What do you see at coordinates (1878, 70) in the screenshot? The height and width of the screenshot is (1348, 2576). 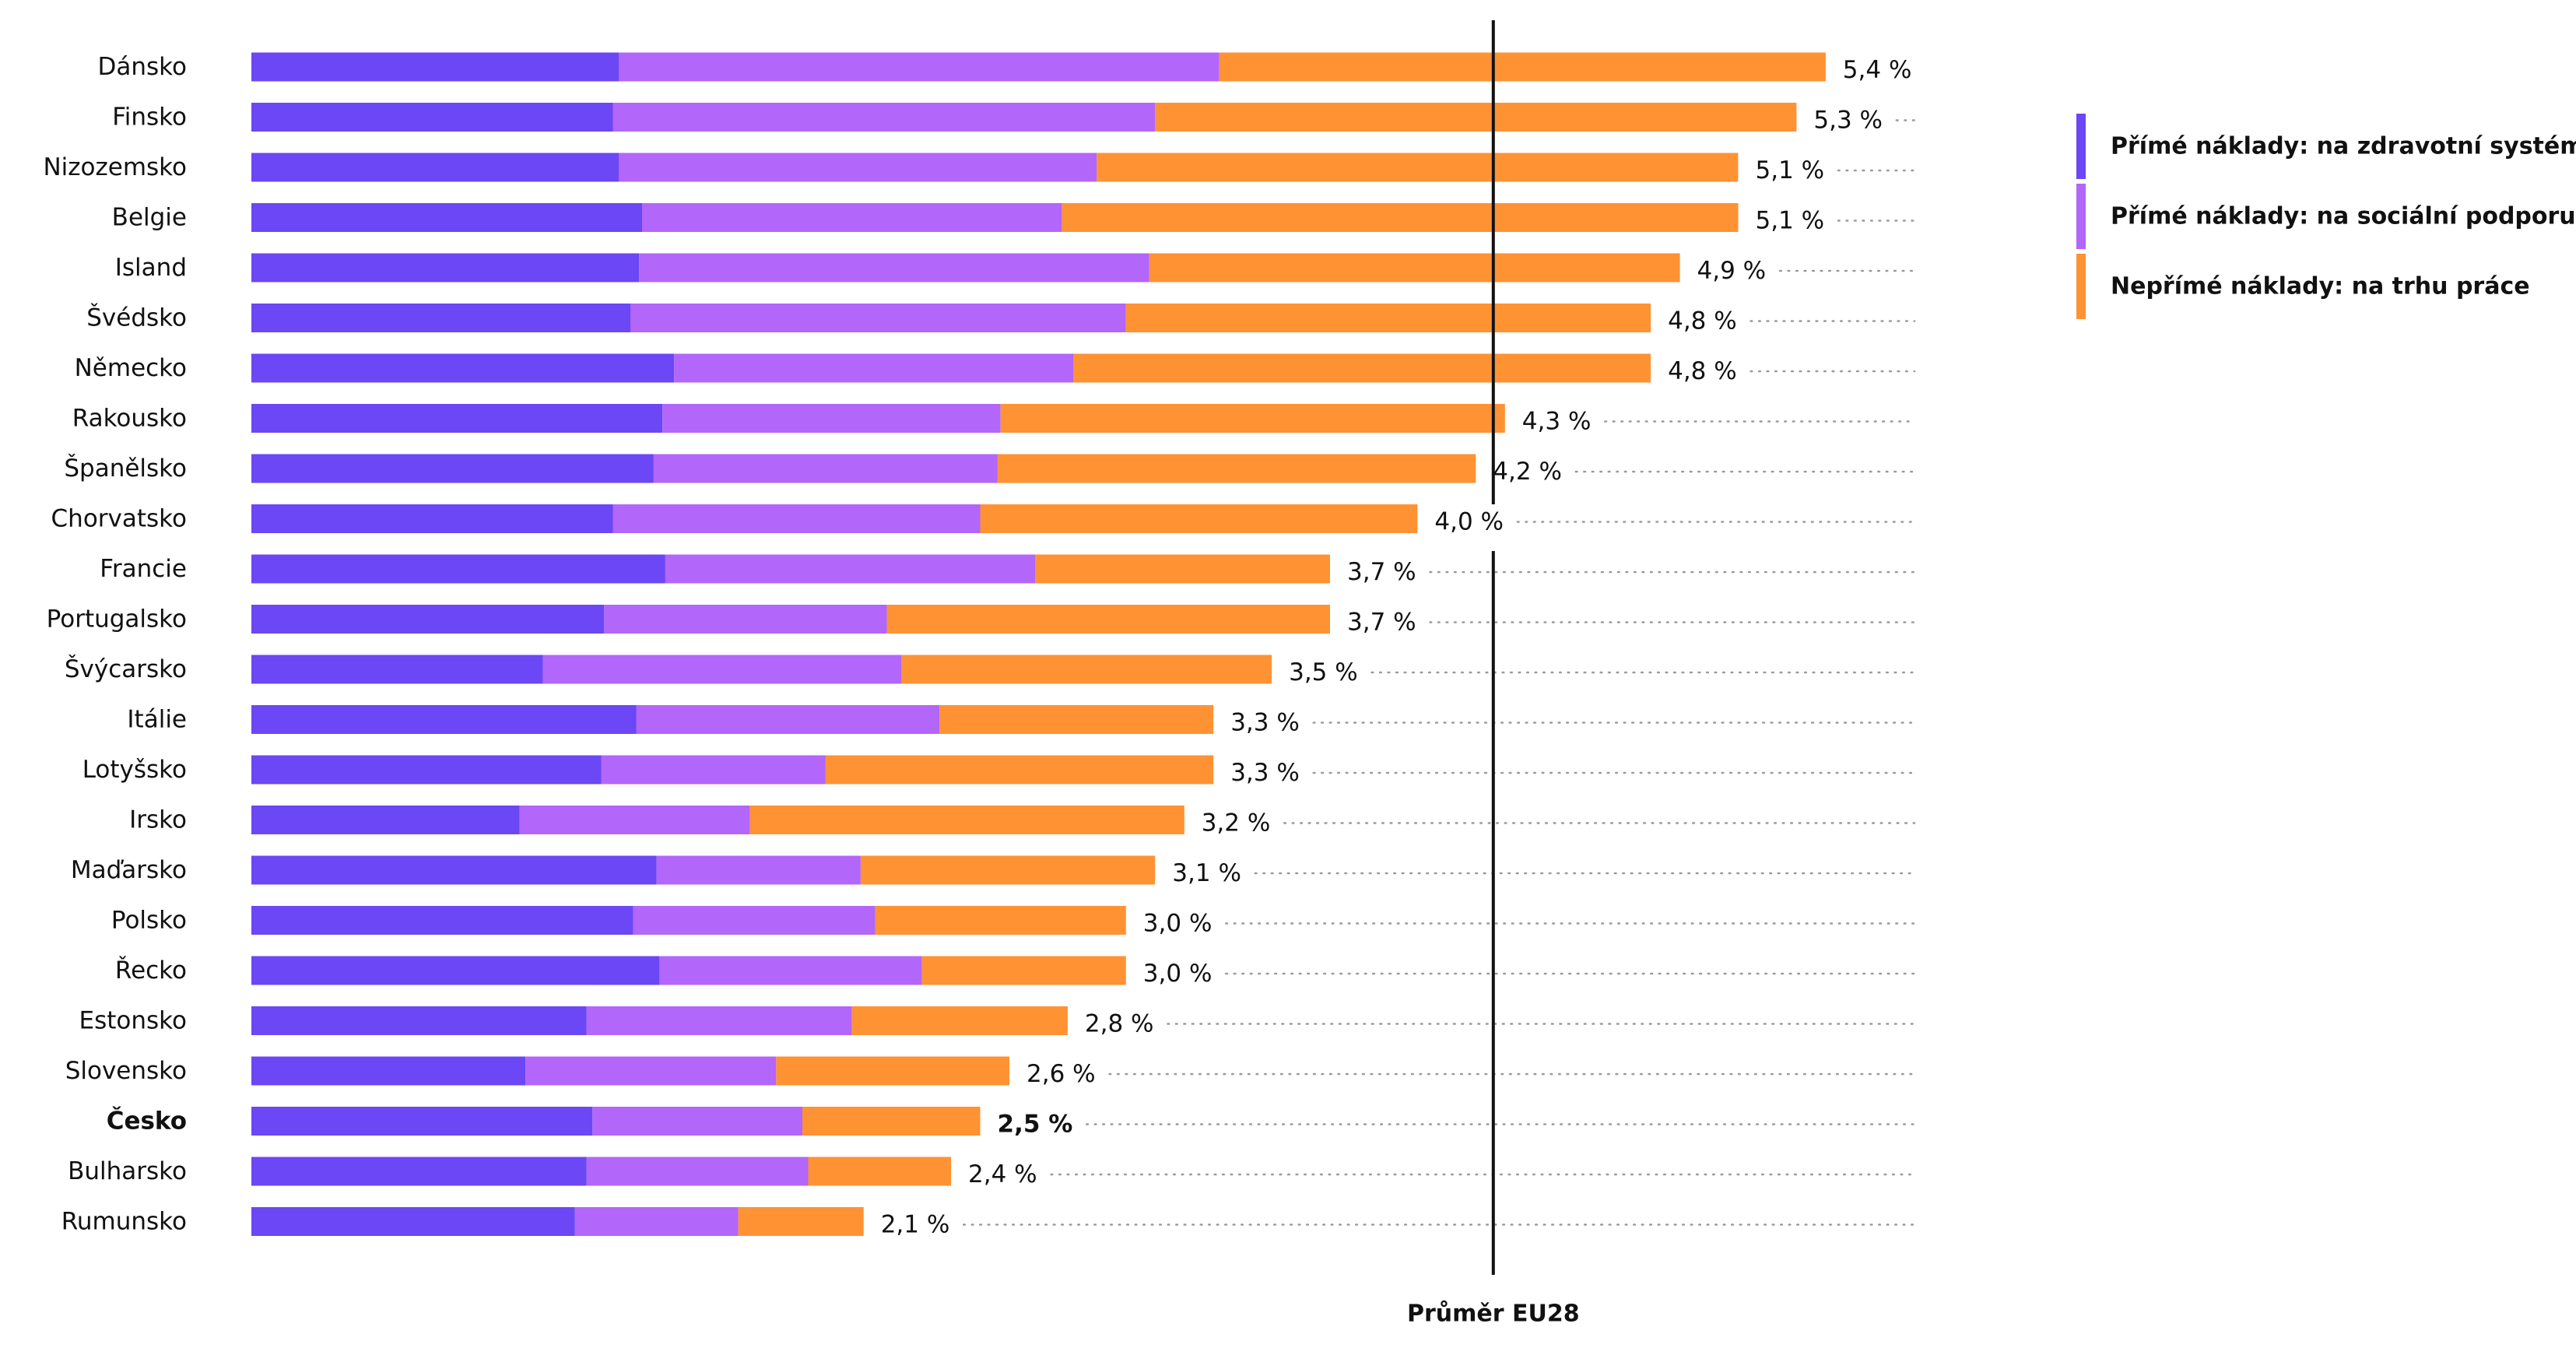 I see `total-value-label: 5,4 %` at bounding box center [1878, 70].